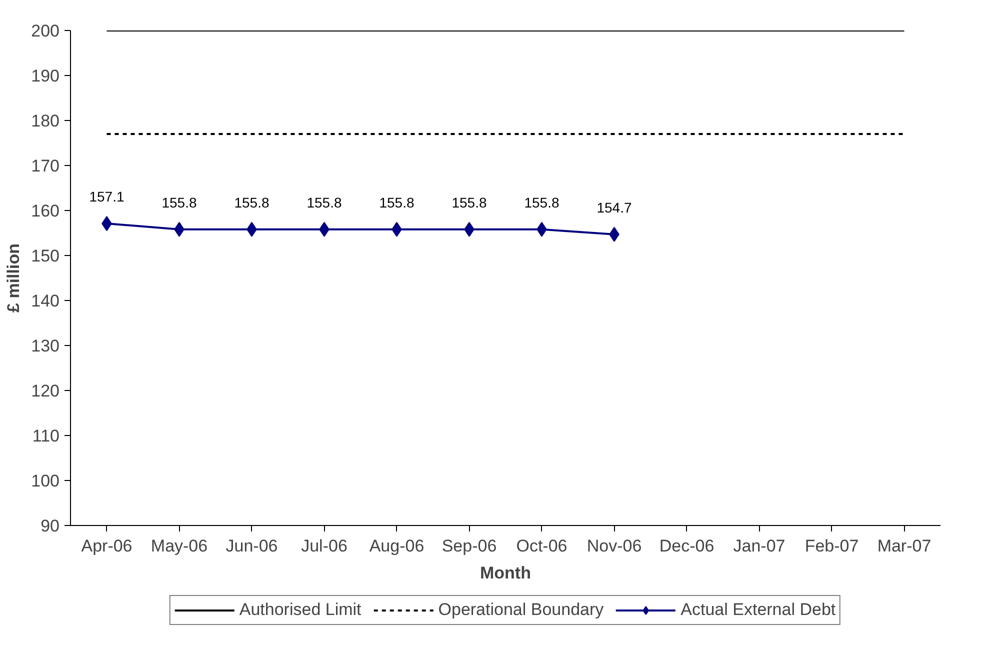  Describe the element at coordinates (50, 526) in the screenshot. I see `y-tick-label: 90` at that location.